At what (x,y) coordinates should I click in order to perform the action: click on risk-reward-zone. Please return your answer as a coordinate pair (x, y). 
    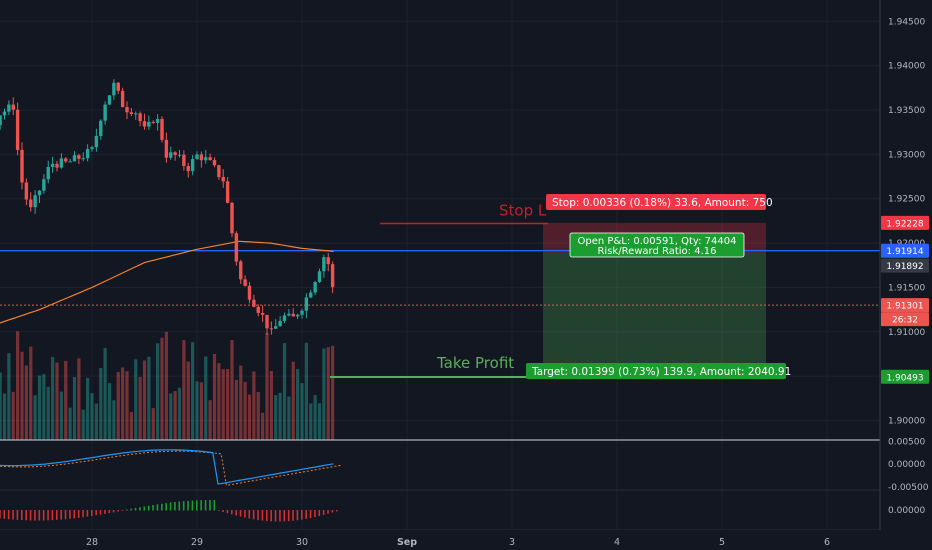
    Looking at the image, I should click on (654, 299).